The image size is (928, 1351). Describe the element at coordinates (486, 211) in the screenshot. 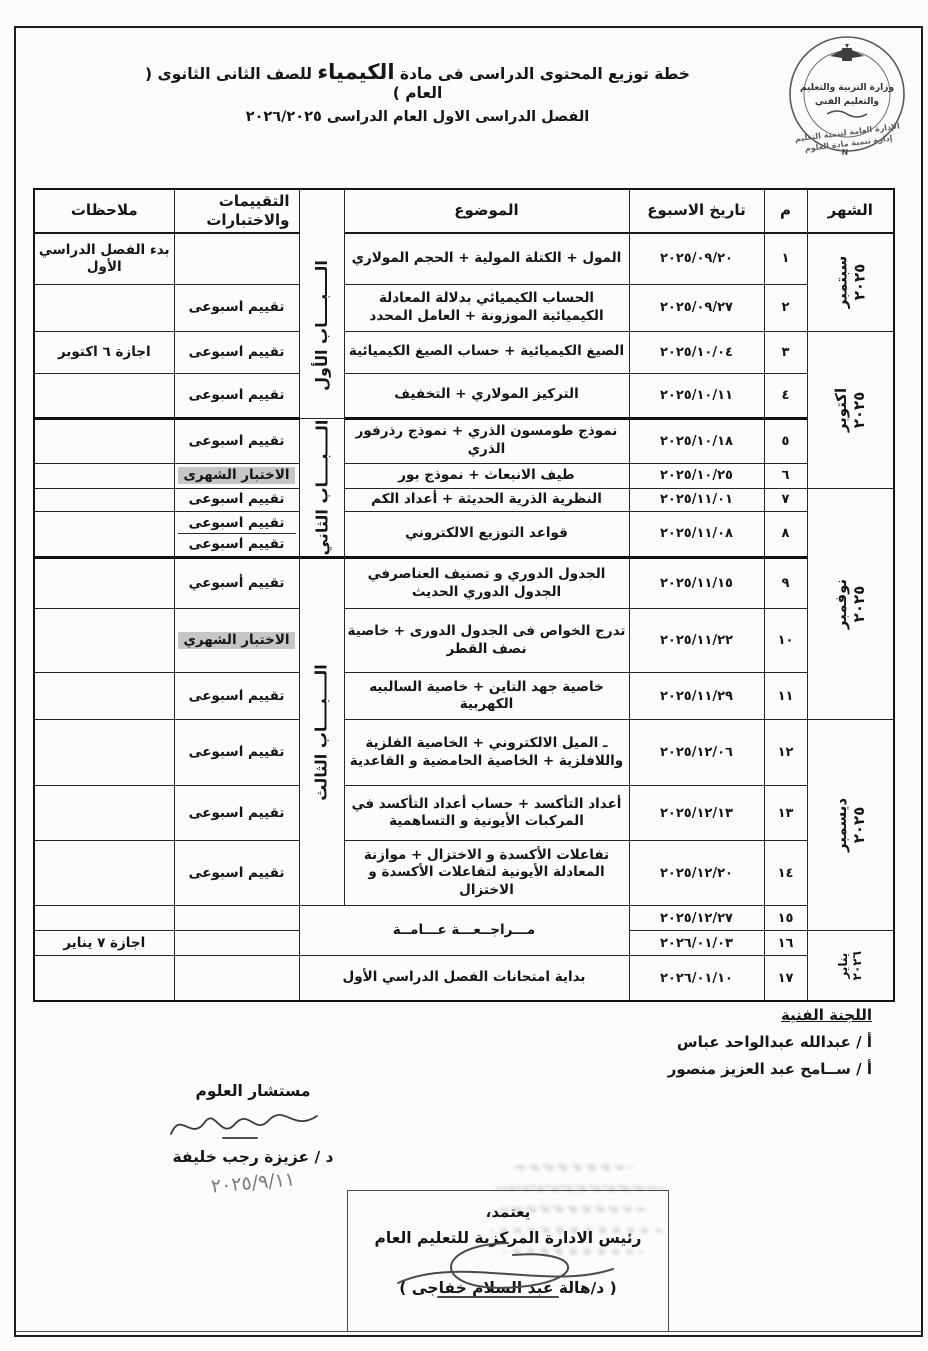

I see `col-header-topic: الموضوع` at that location.